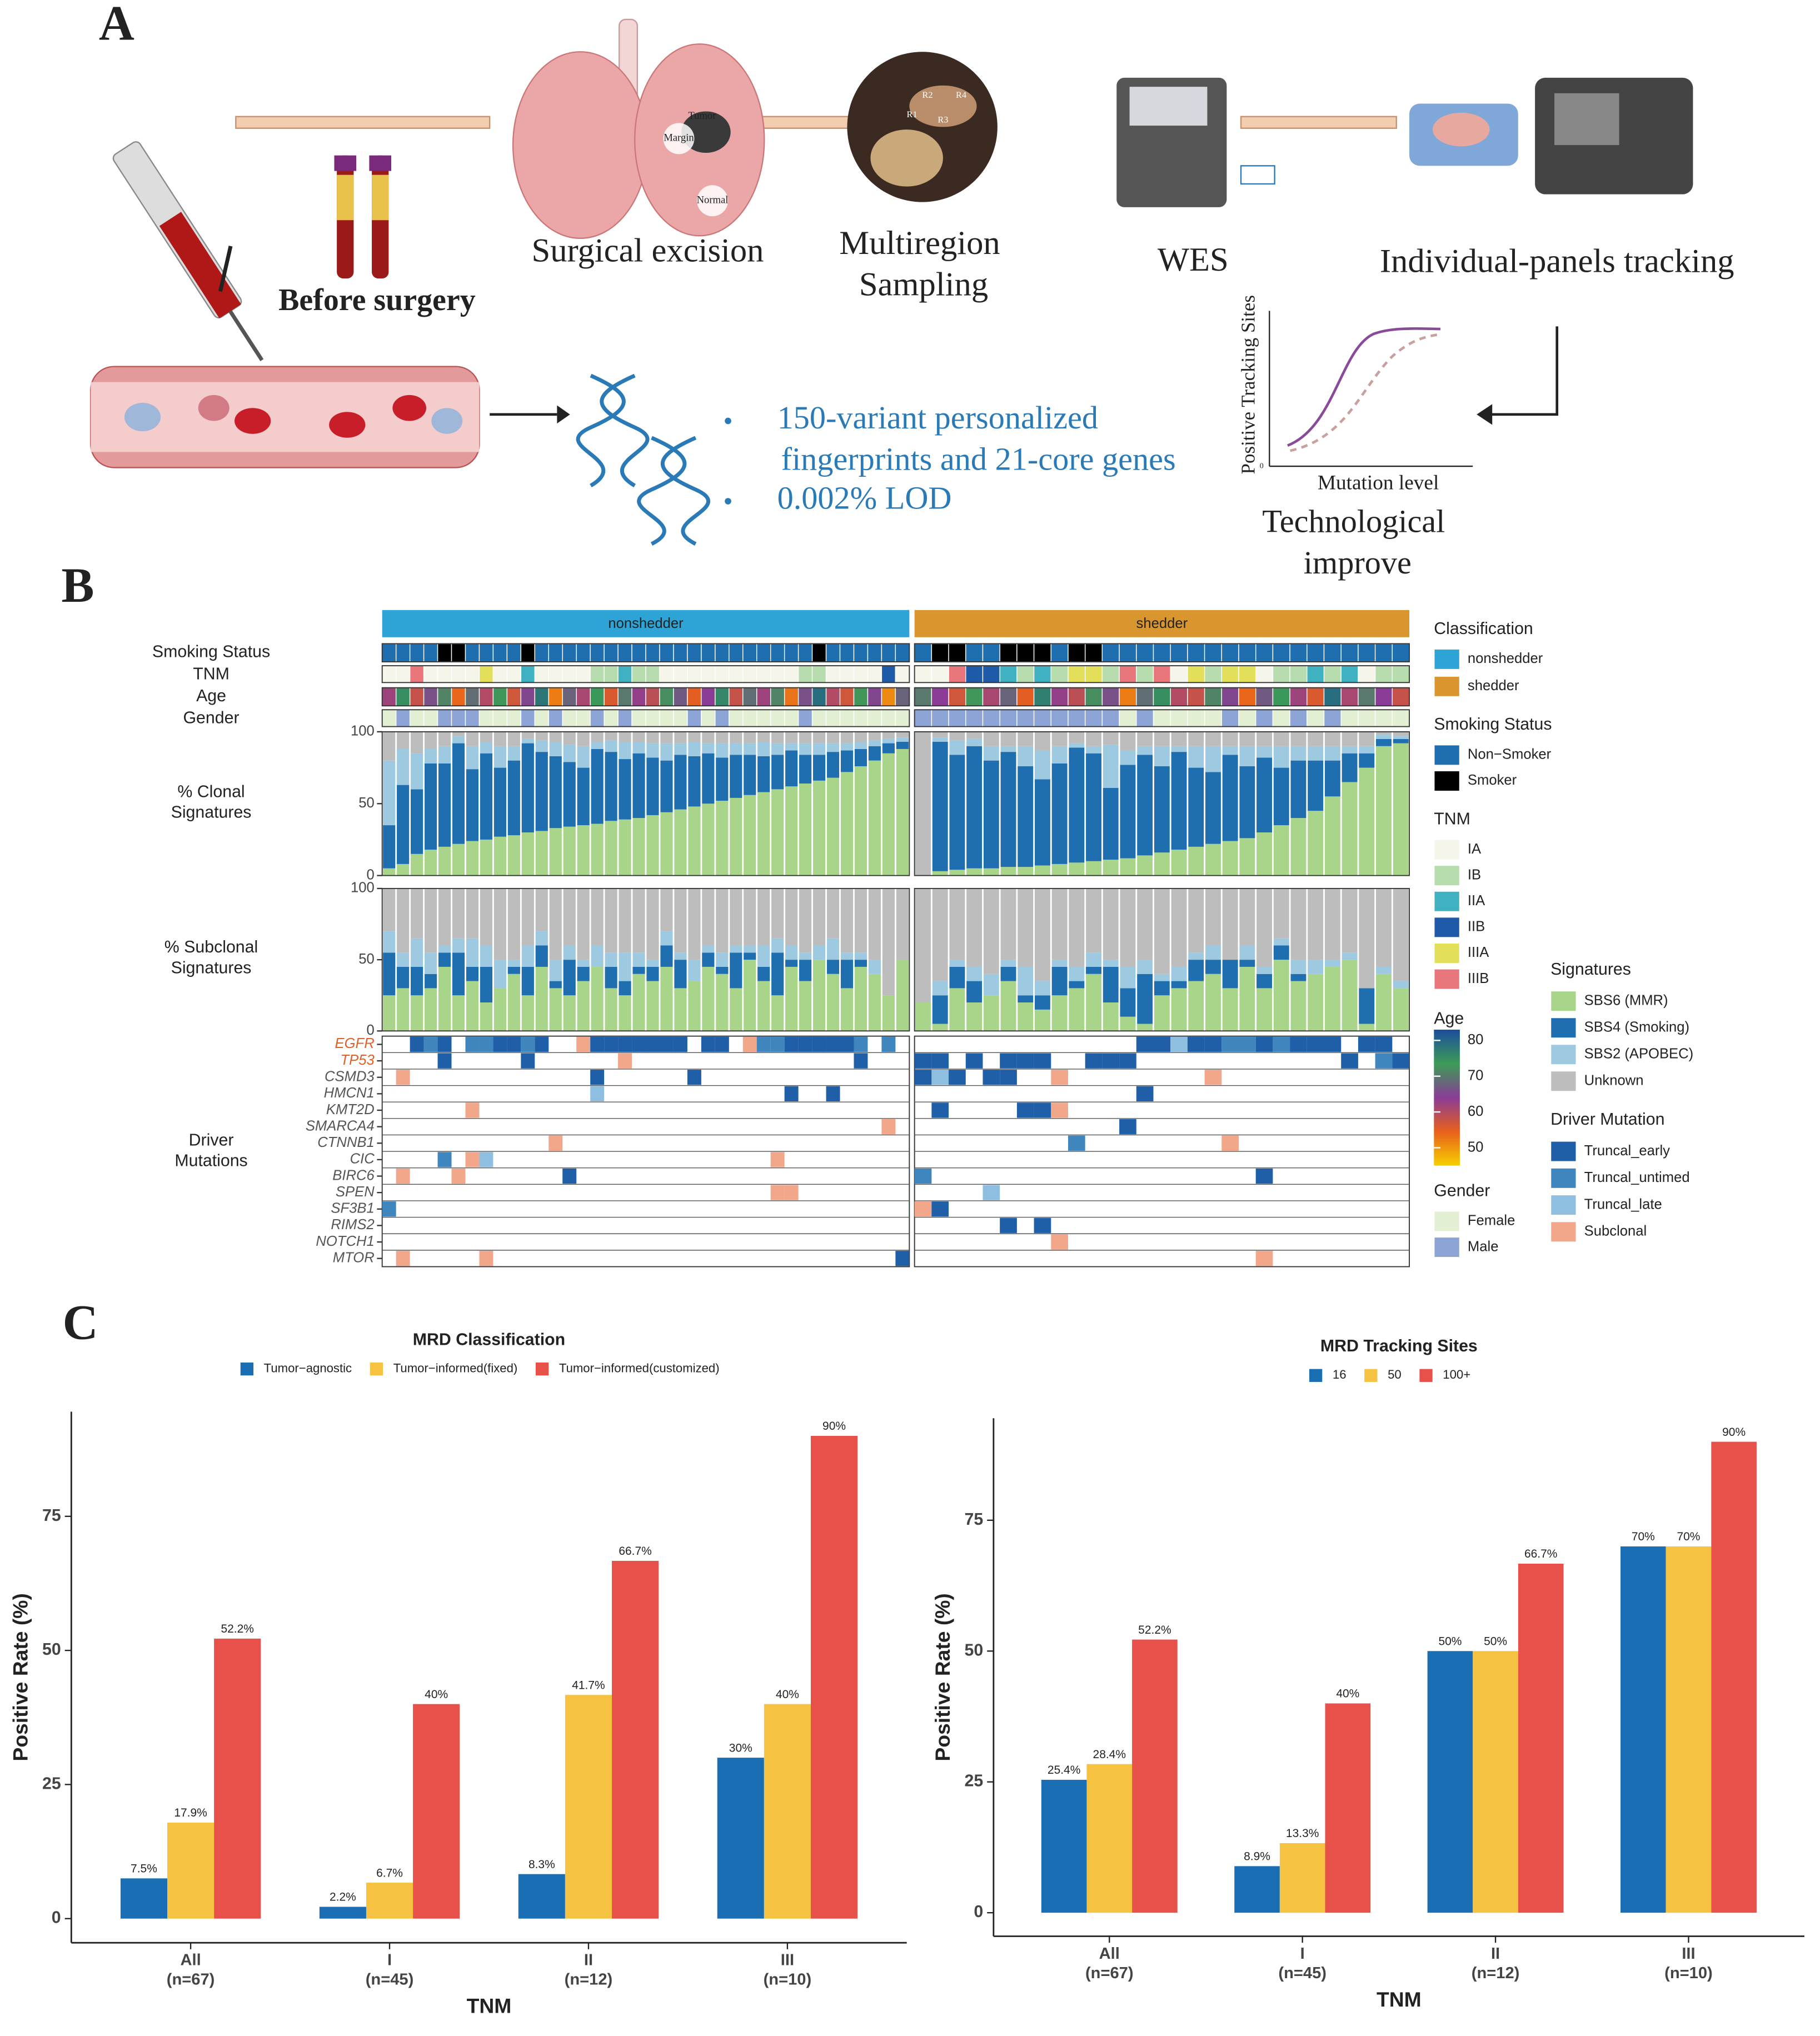 The height and width of the screenshot is (2036, 1820). Describe the element at coordinates (1462, 1190) in the screenshot. I see `legend-title: Gender` at that location.